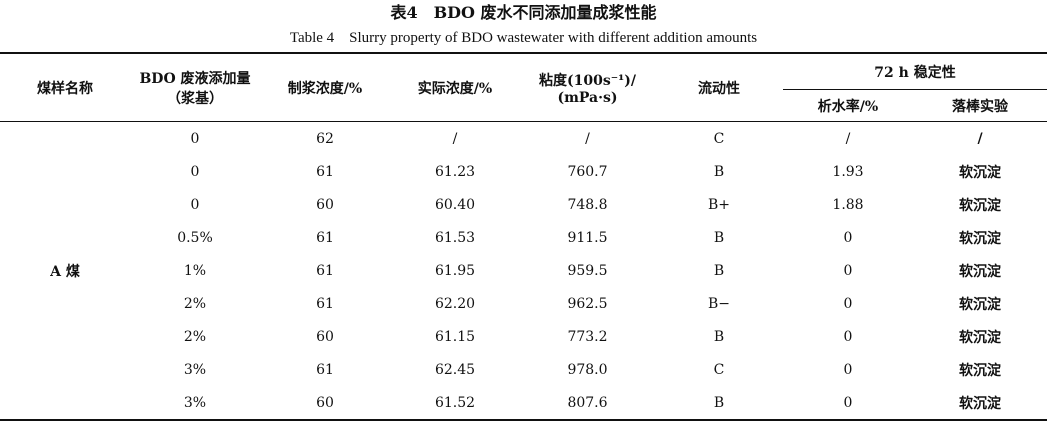 The width and height of the screenshot is (1047, 422). I want to click on header-line: （浆基）, so click(195, 98).